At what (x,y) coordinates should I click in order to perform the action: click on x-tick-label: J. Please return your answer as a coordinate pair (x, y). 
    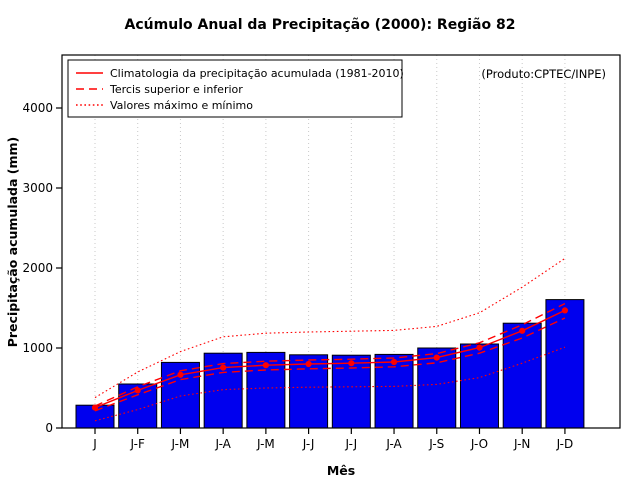
    Looking at the image, I should click on (94, 444).